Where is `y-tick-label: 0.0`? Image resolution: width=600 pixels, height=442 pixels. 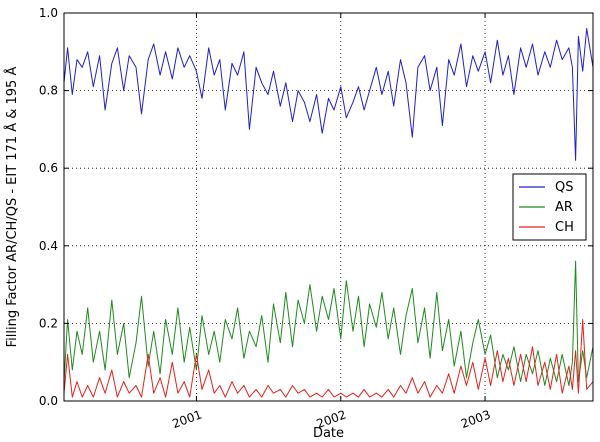
y-tick-label: 0.0 is located at coordinates (48, 401).